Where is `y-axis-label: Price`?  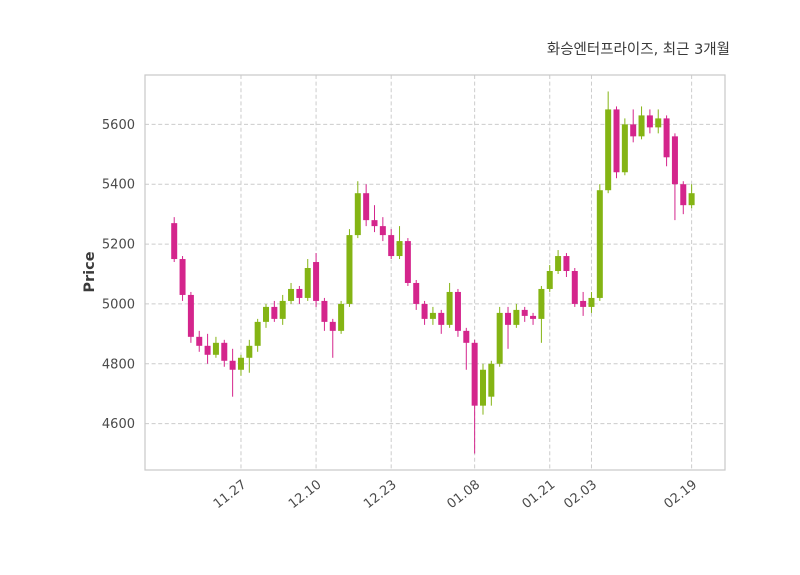
y-axis-label: Price is located at coordinates (90, 272).